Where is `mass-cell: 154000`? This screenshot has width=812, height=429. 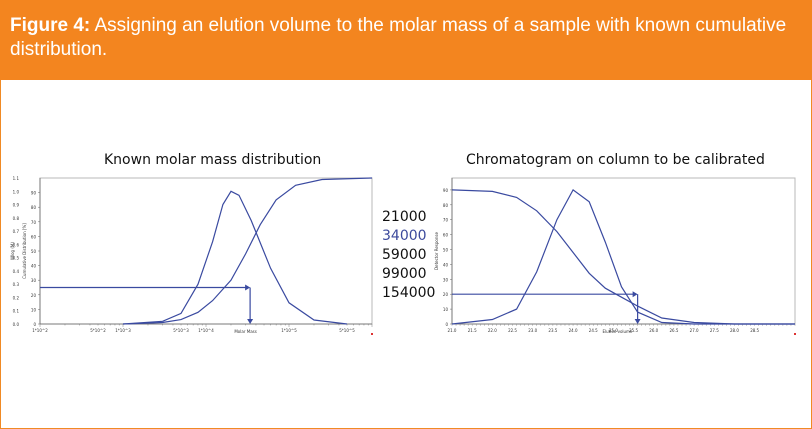
mass-cell: 154000 is located at coordinates (409, 293).